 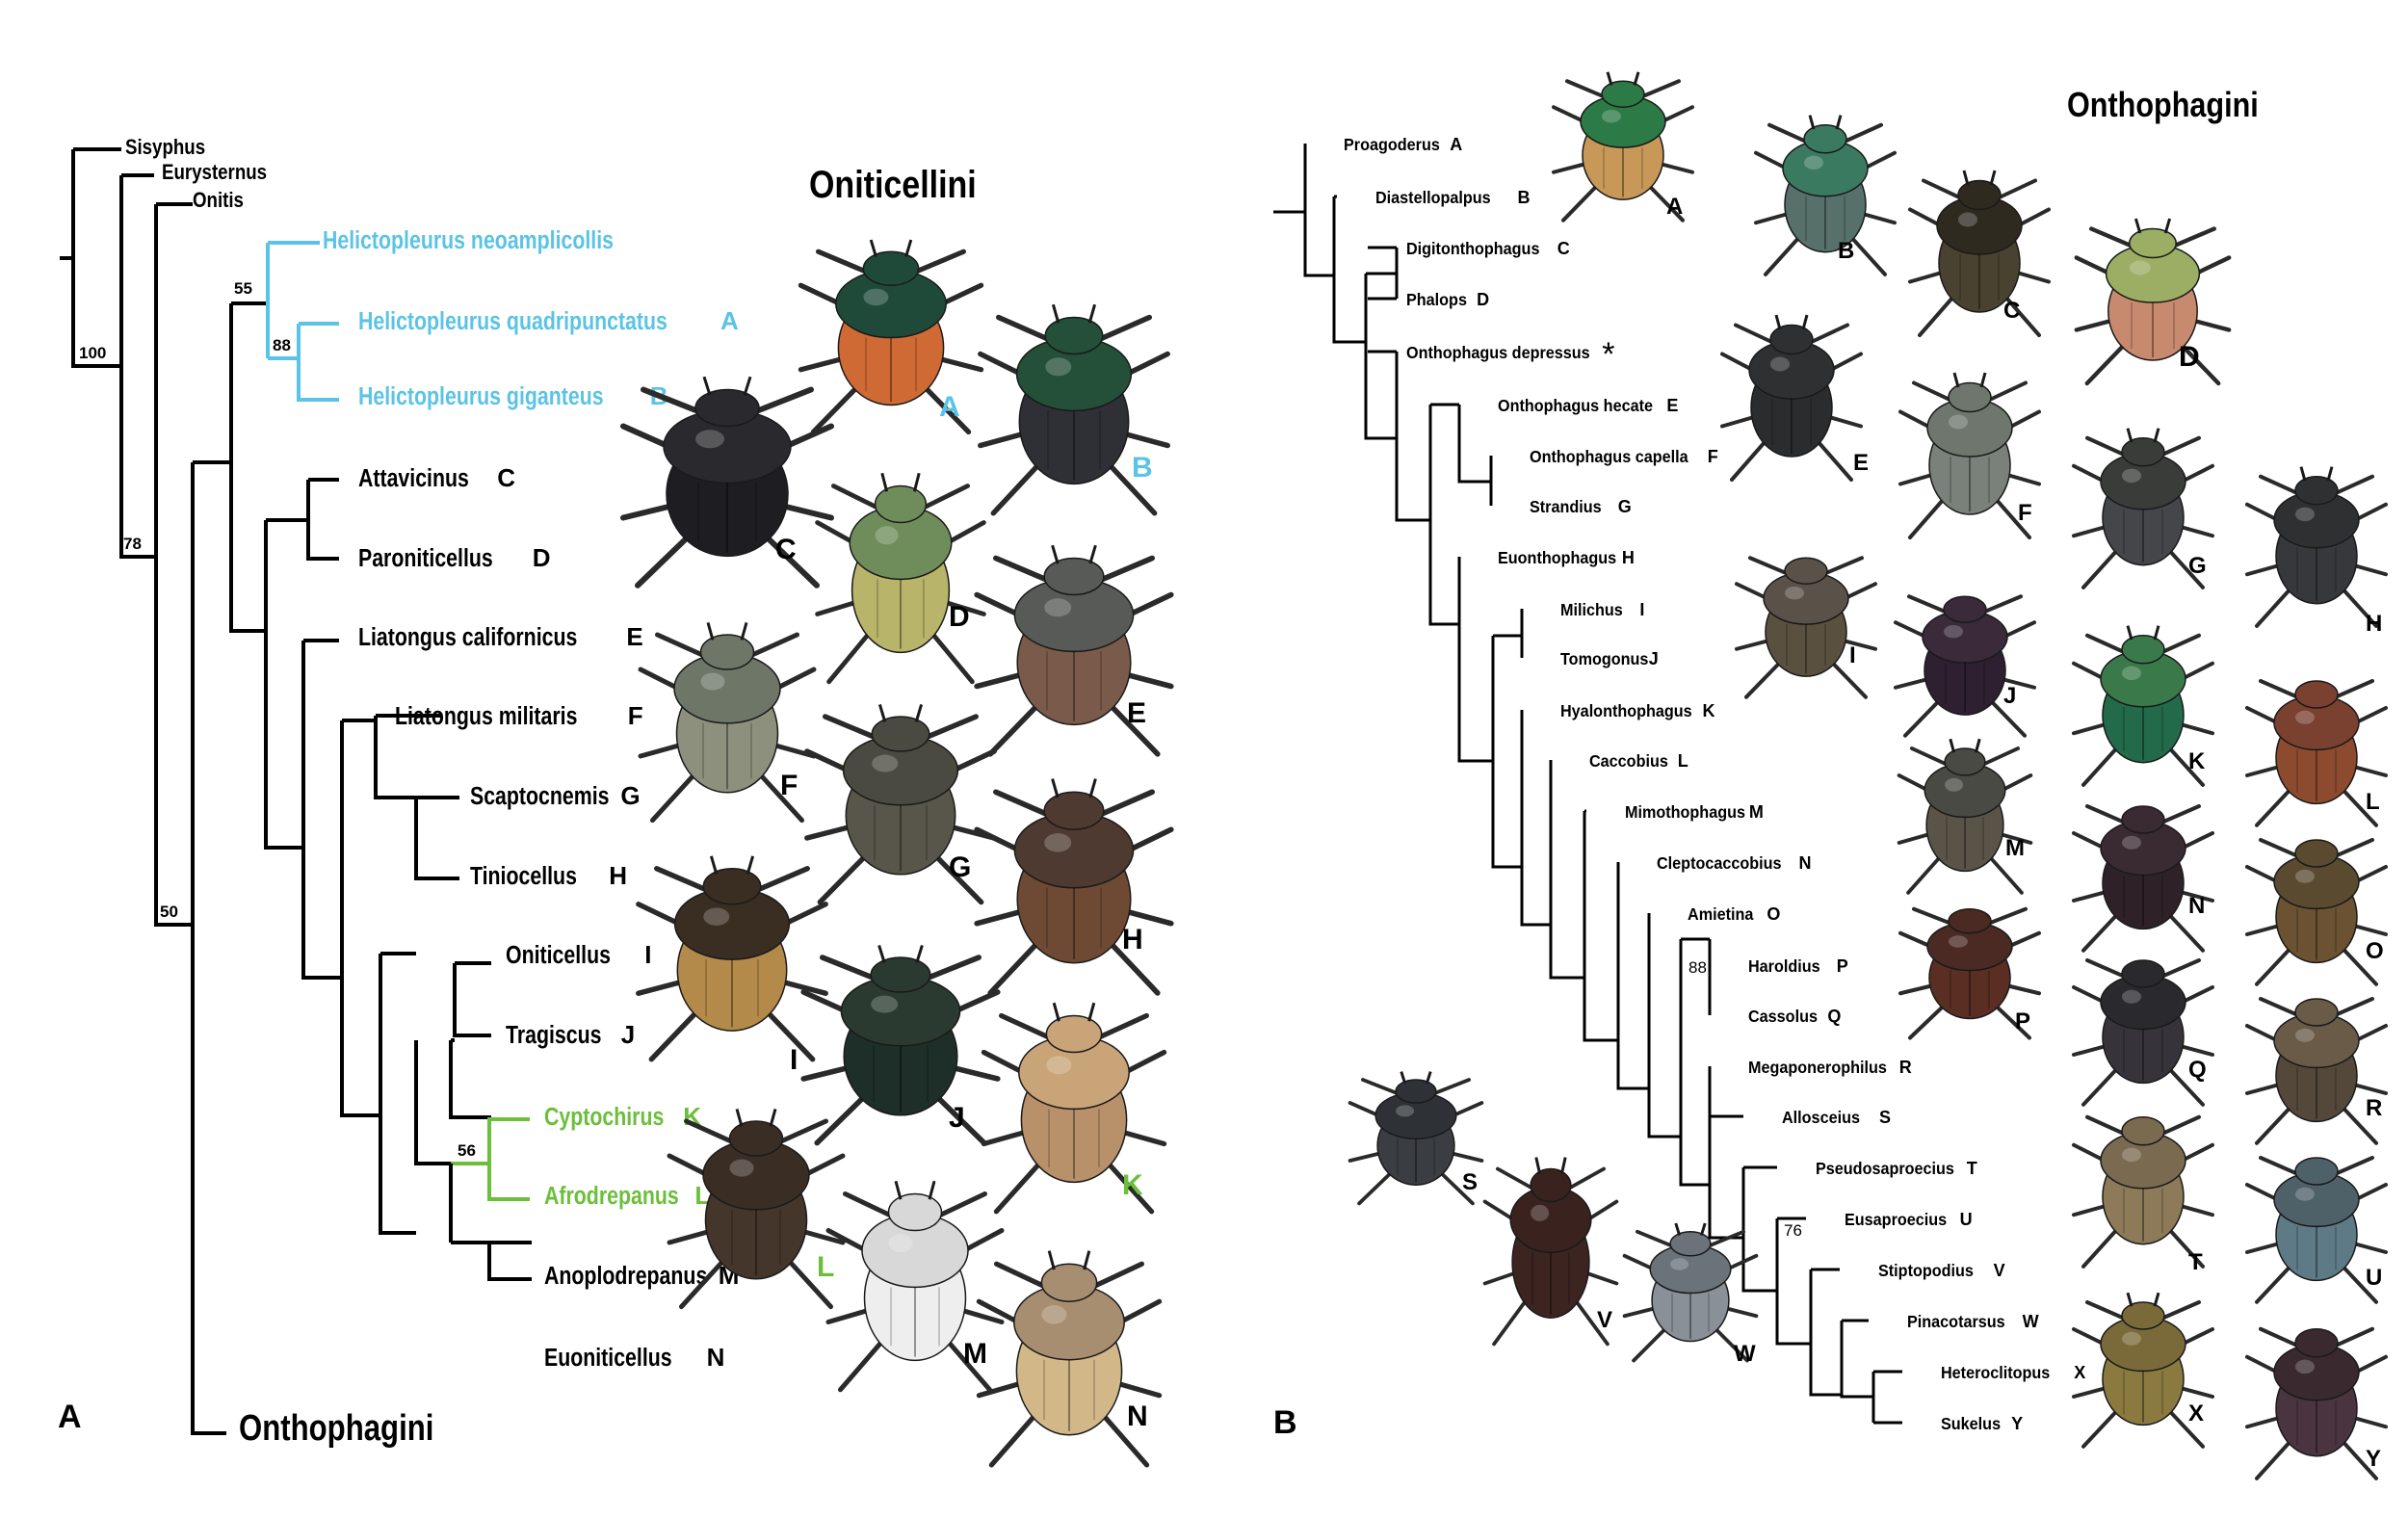 I want to click on taxon-letter: N, so click(x=1805, y=863).